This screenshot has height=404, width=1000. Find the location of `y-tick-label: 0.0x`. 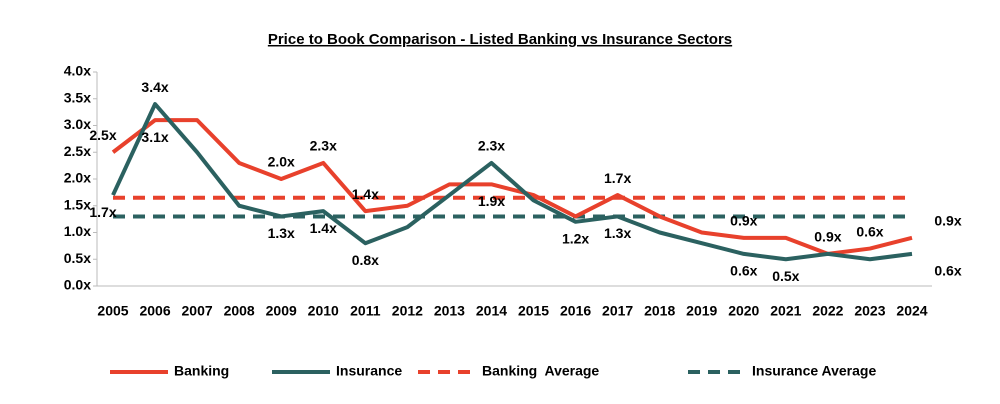

y-tick-label: 0.0x is located at coordinates (77, 285).